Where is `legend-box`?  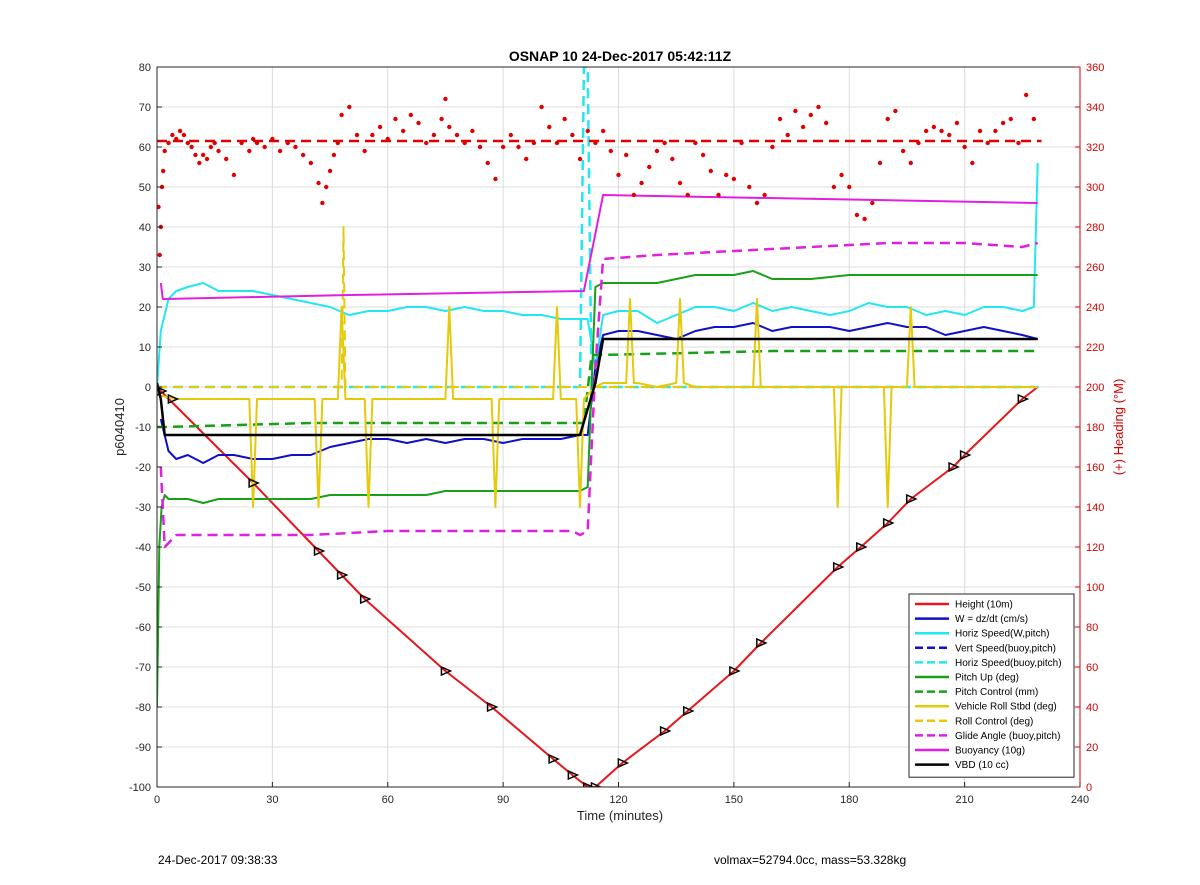
legend-box is located at coordinates (991, 685).